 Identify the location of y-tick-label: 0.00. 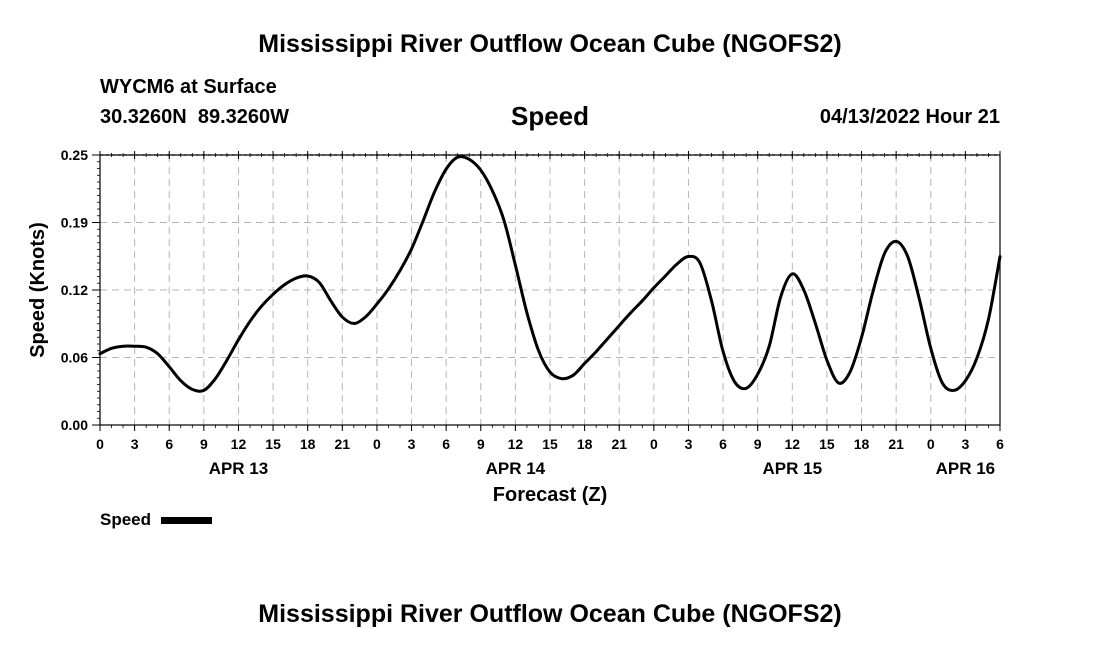
(74, 425).